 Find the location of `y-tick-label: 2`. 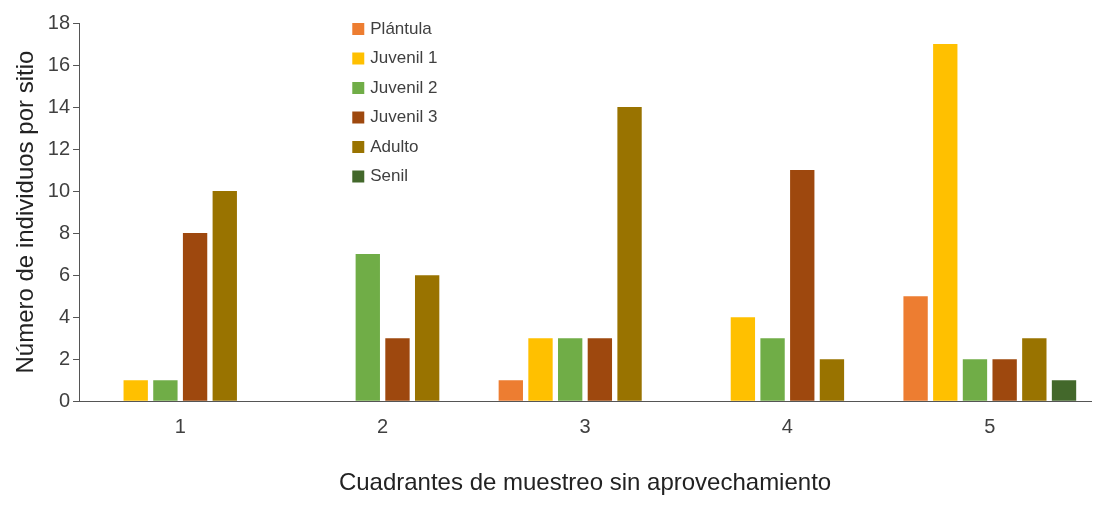

y-tick-label: 2 is located at coordinates (64, 357).